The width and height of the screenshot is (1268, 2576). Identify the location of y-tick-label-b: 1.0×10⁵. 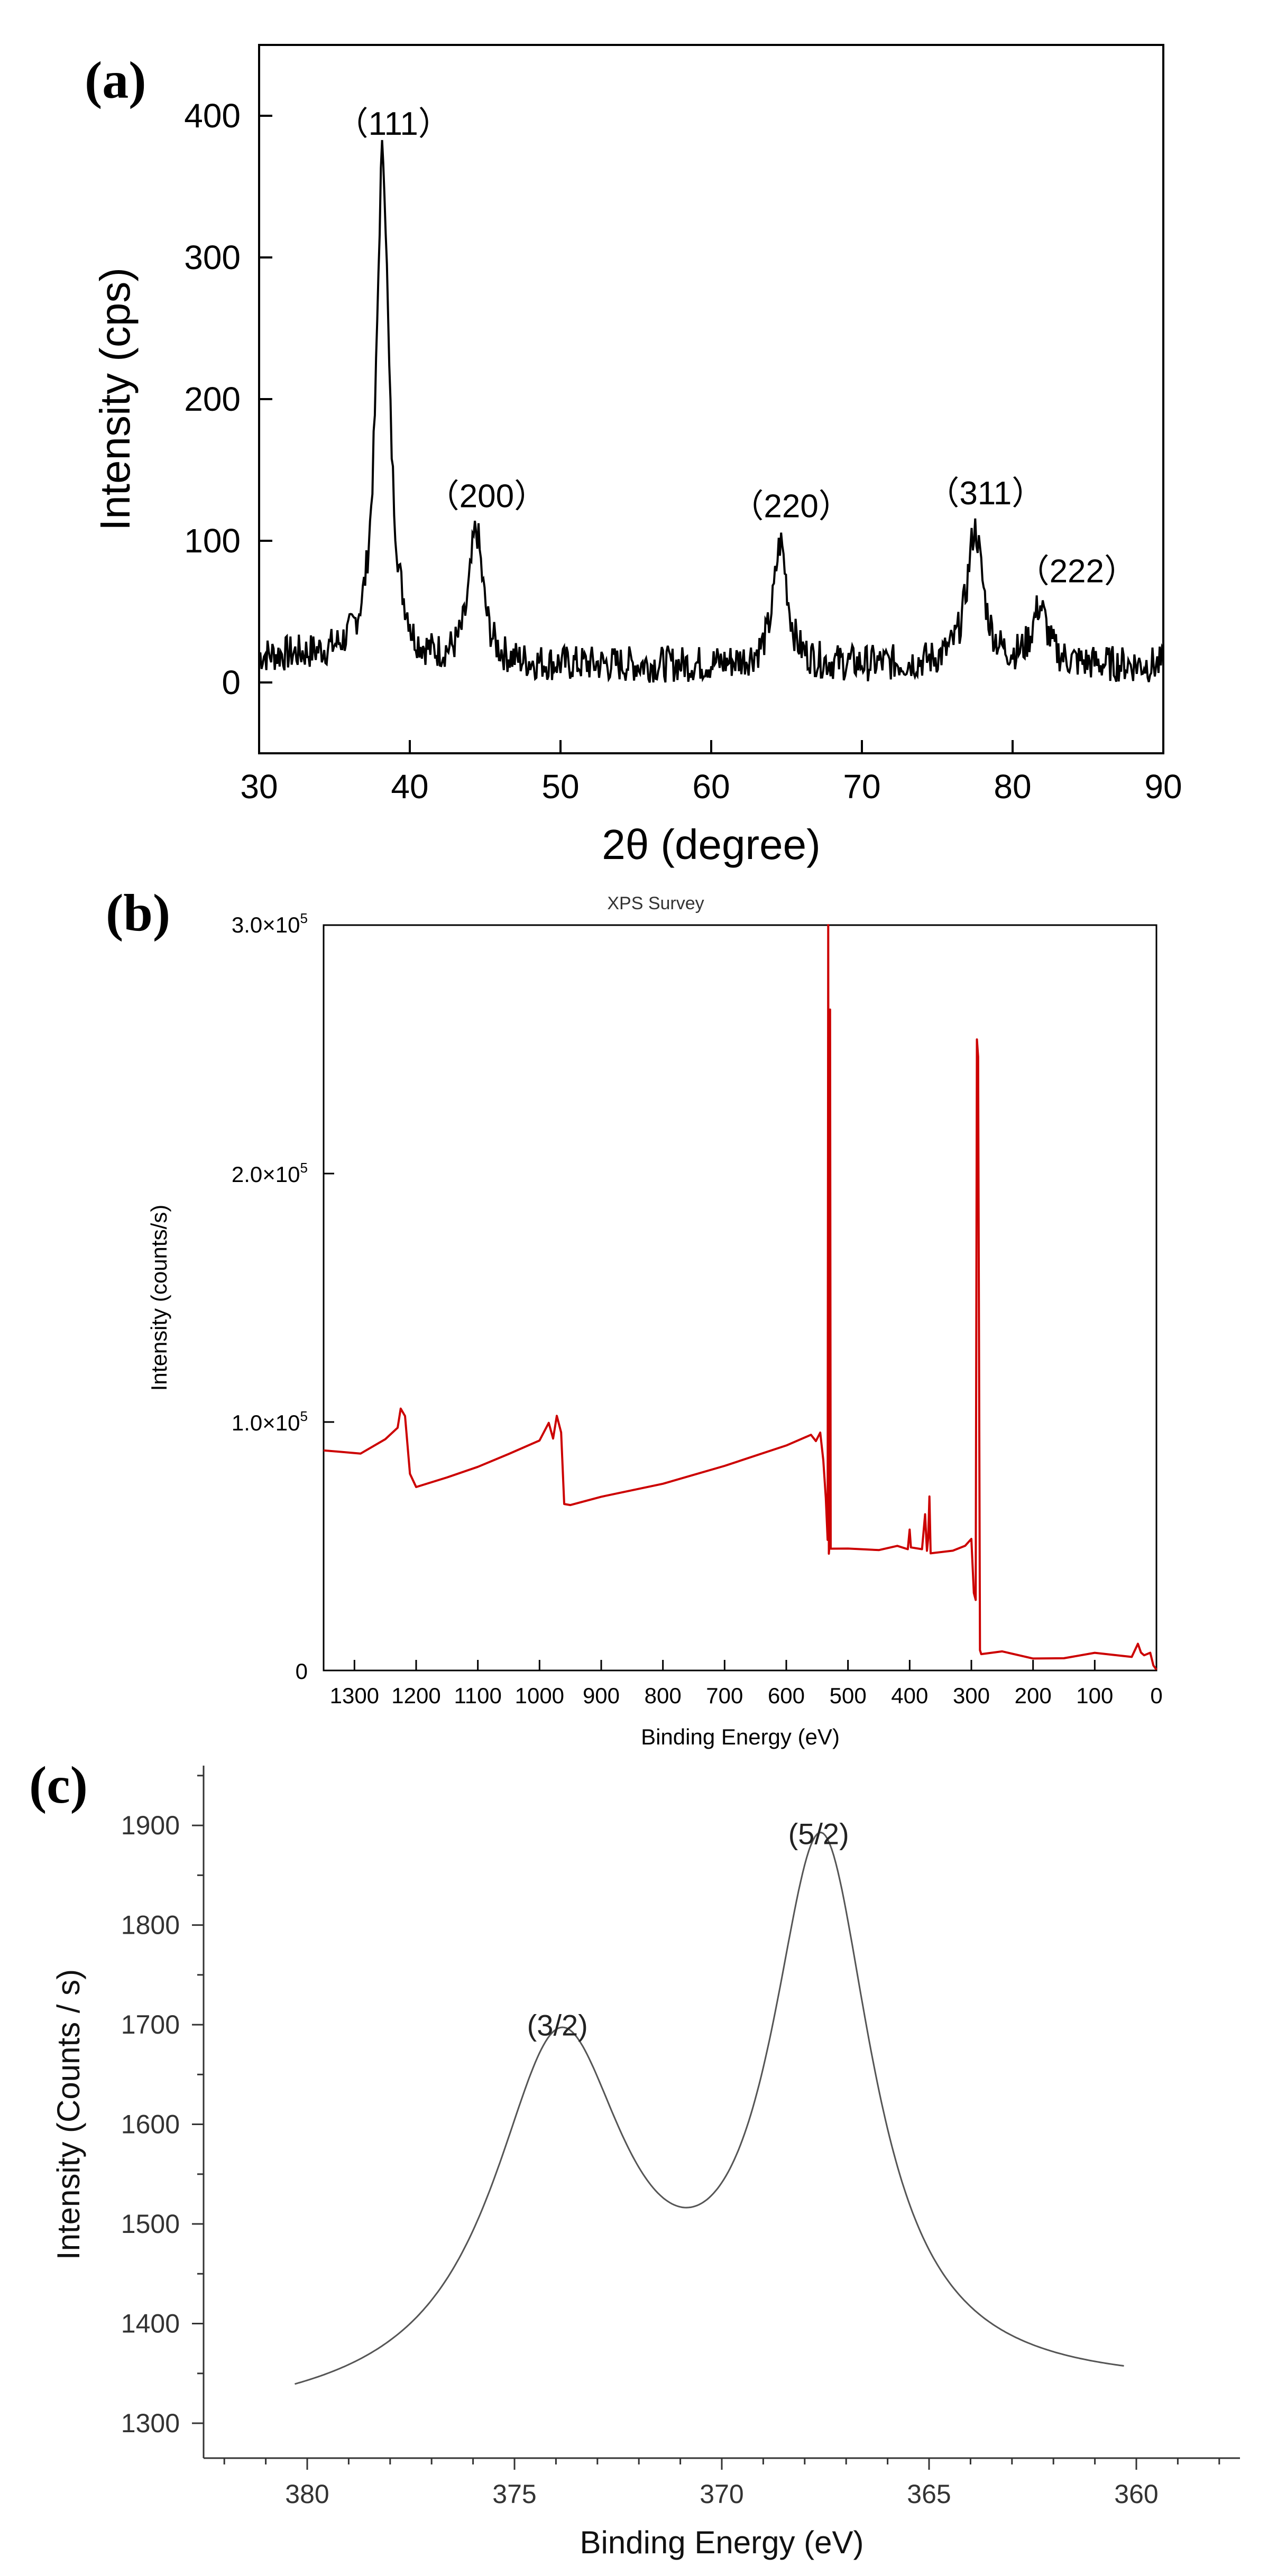
(270, 1421).